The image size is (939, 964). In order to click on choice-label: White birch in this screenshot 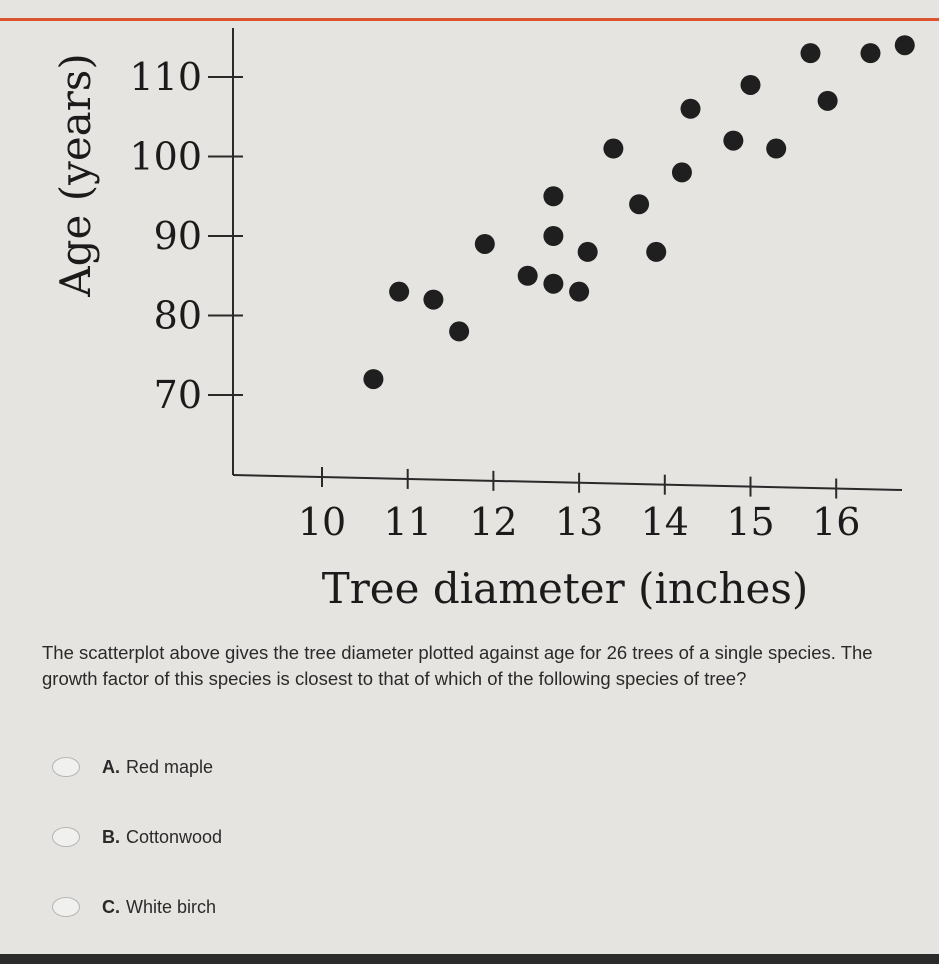, I will do `click(171, 906)`.